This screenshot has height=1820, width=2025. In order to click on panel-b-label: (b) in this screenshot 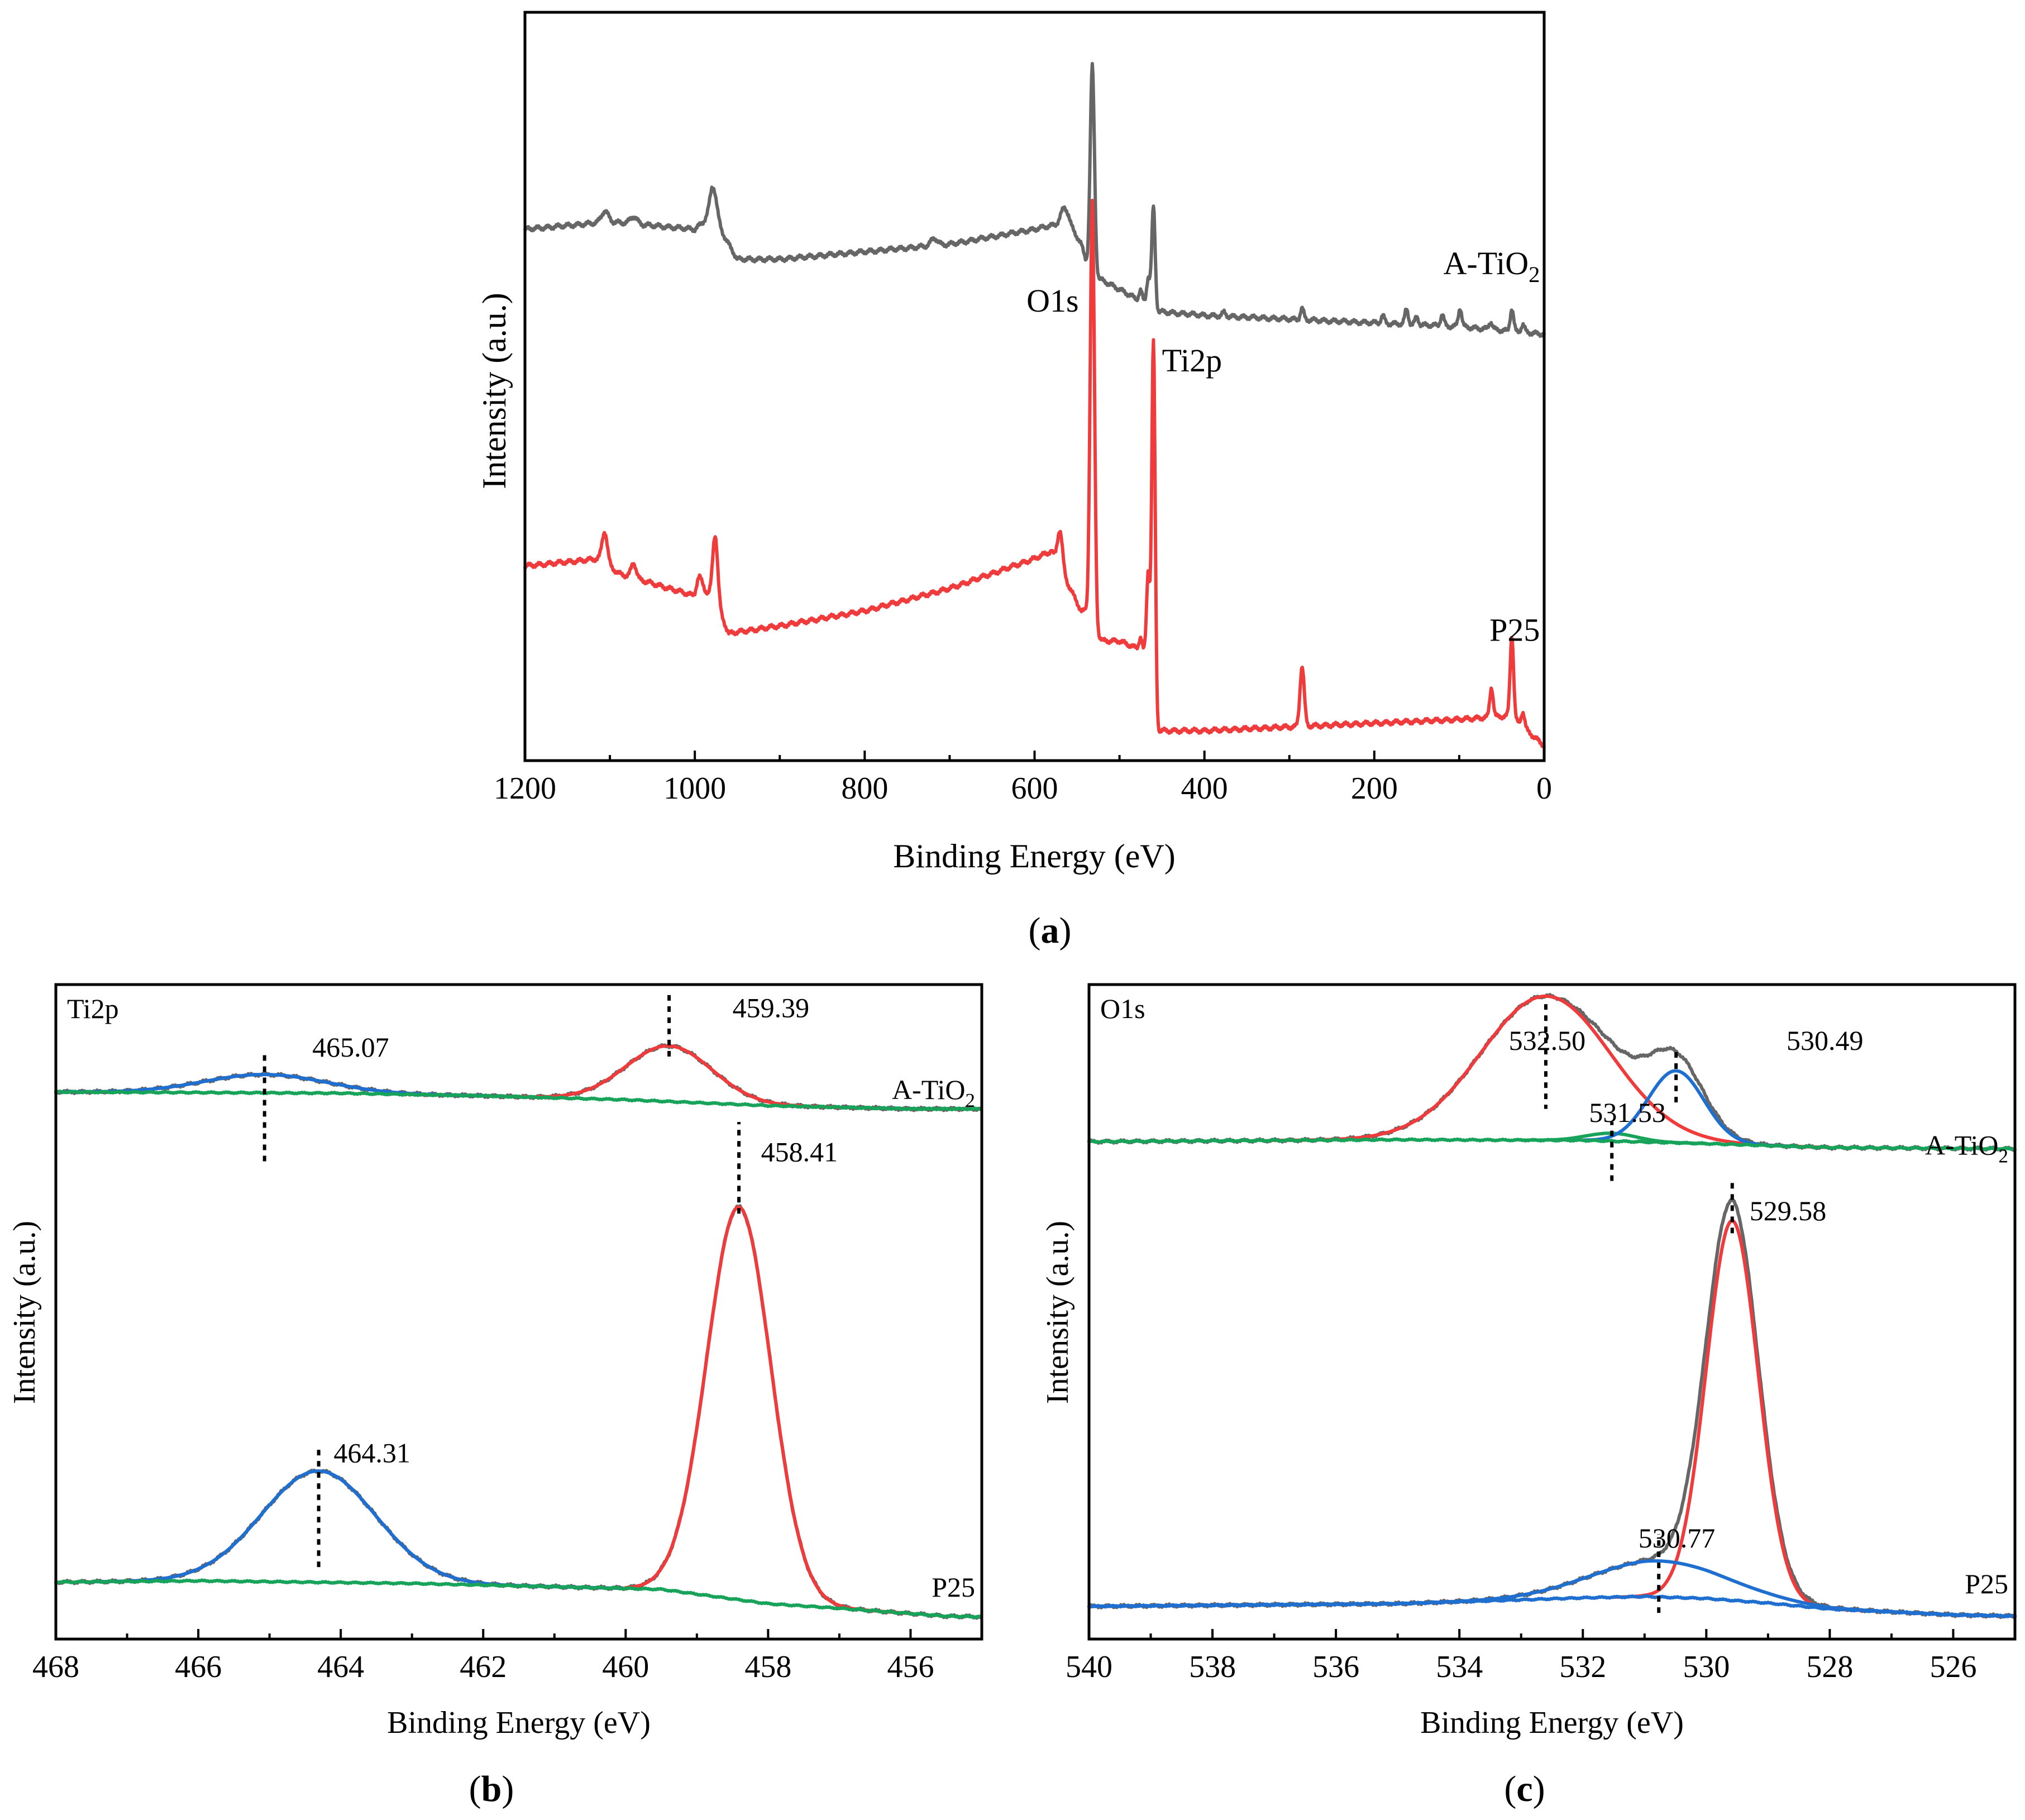, I will do `click(492, 1789)`.